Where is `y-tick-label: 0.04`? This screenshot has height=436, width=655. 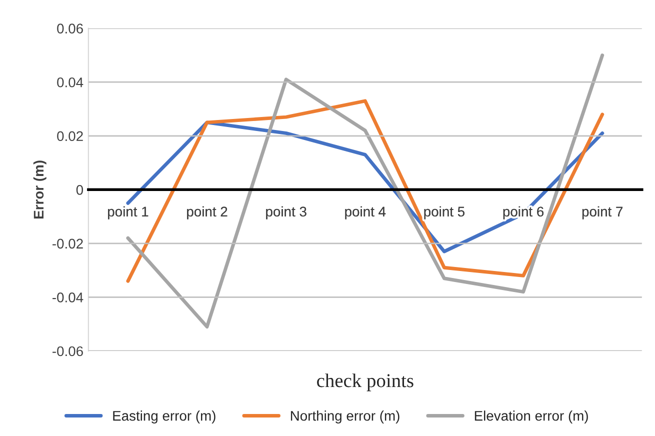 y-tick-label: 0.04 is located at coordinates (70, 82).